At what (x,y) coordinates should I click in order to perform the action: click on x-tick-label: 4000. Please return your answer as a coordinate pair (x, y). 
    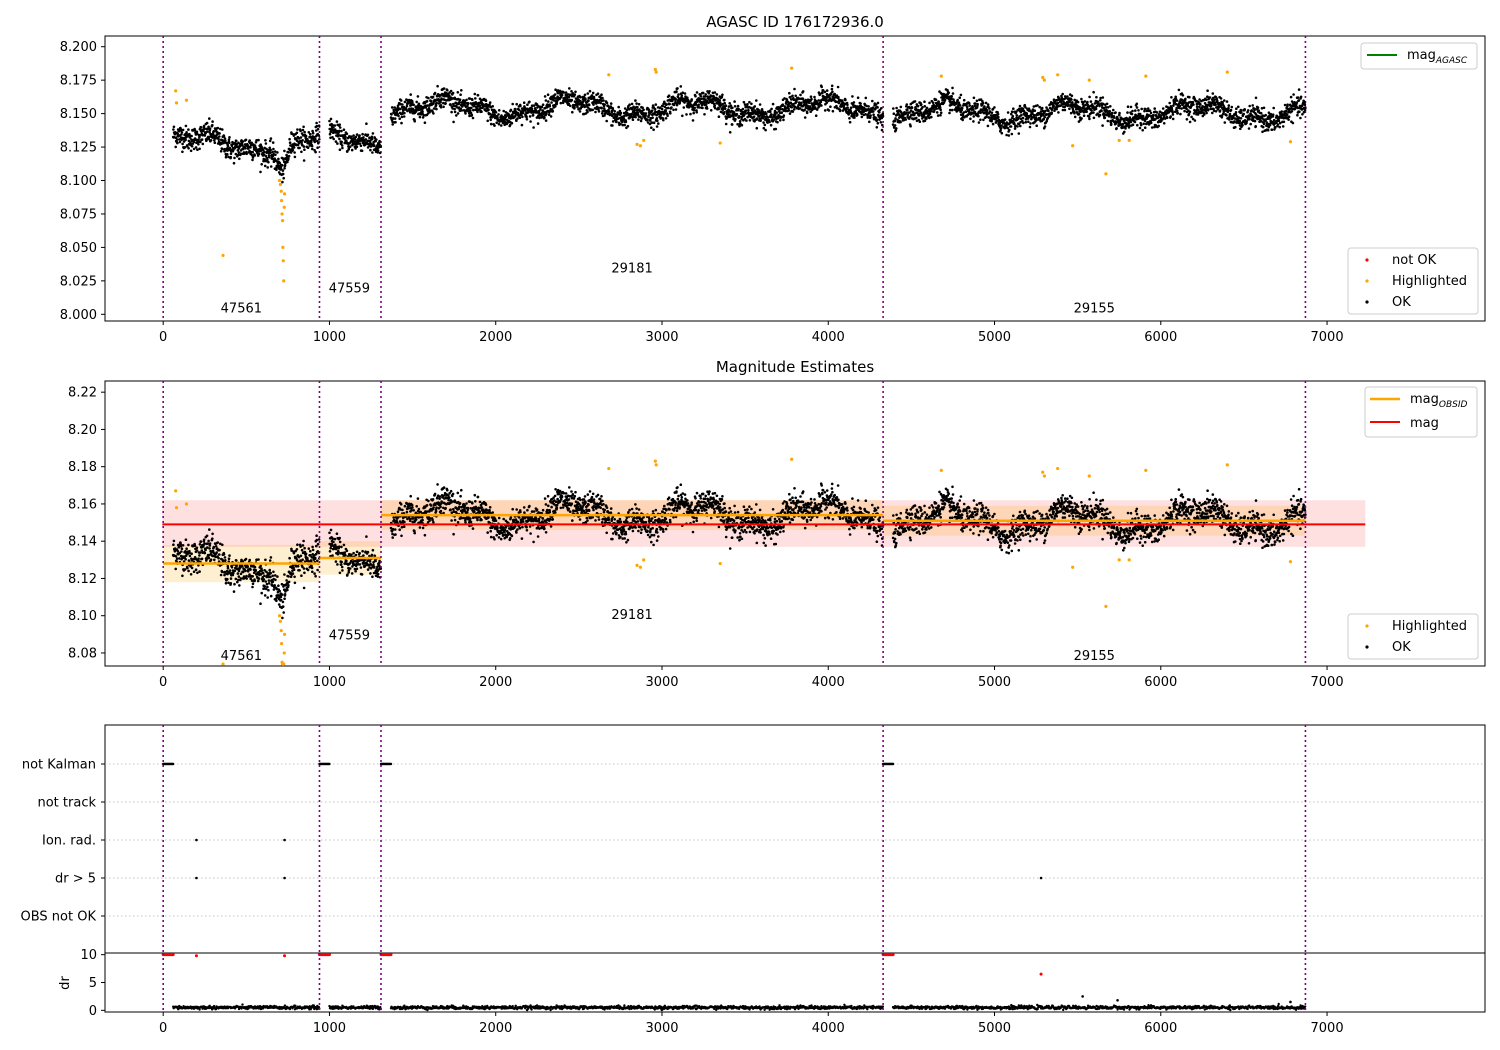
    Looking at the image, I should click on (828, 337).